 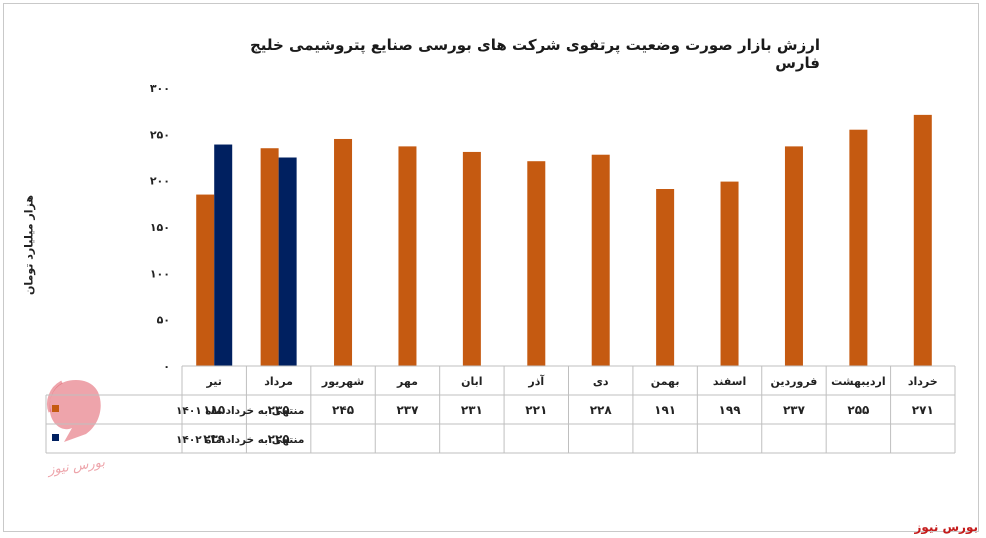 I want to click on y-tick-label: ۱۵۰, so click(x=160, y=227).